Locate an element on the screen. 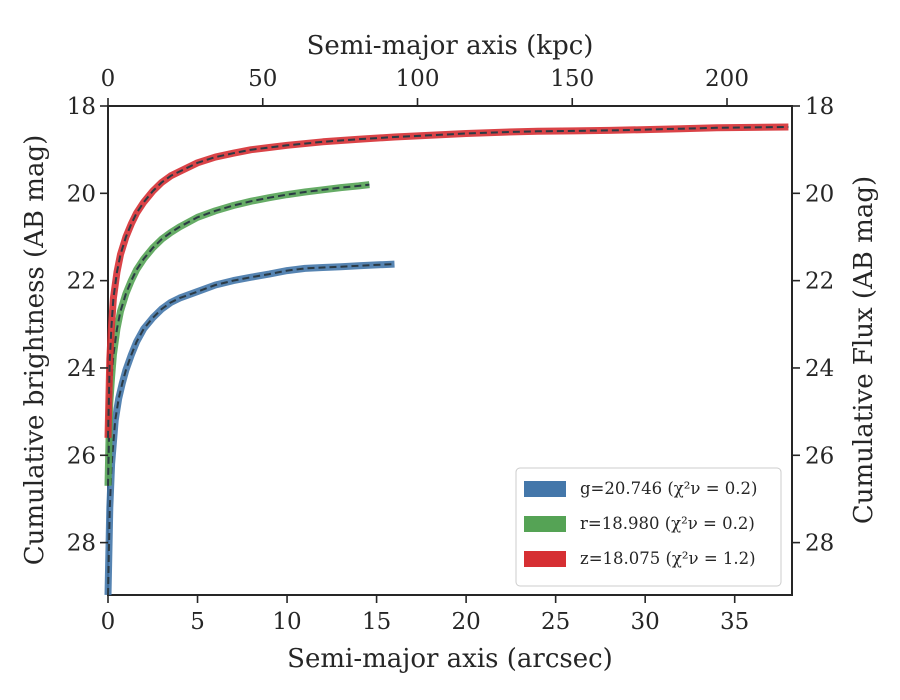  x-tick-label: 30 is located at coordinates (645, 622).